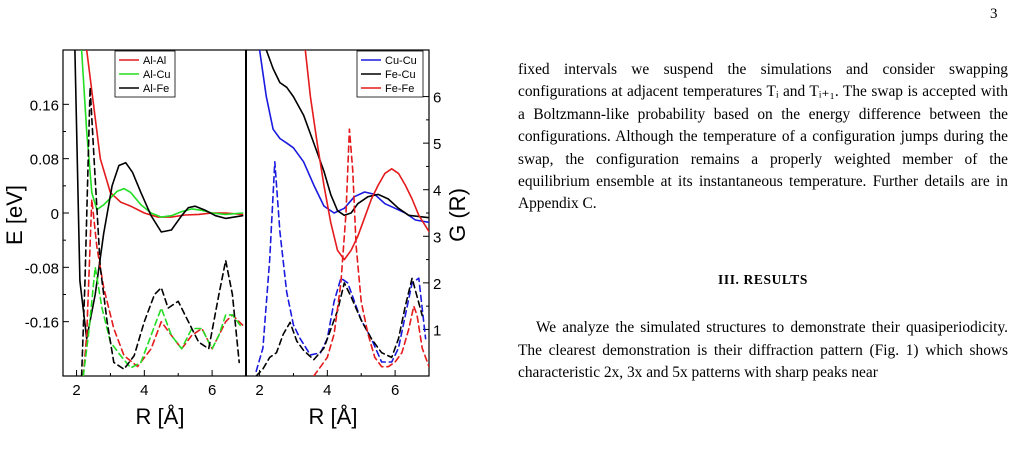 The image size is (1017, 455). Describe the element at coordinates (42, 323) in the screenshot. I see `y-tick-label: -0.16` at that location.